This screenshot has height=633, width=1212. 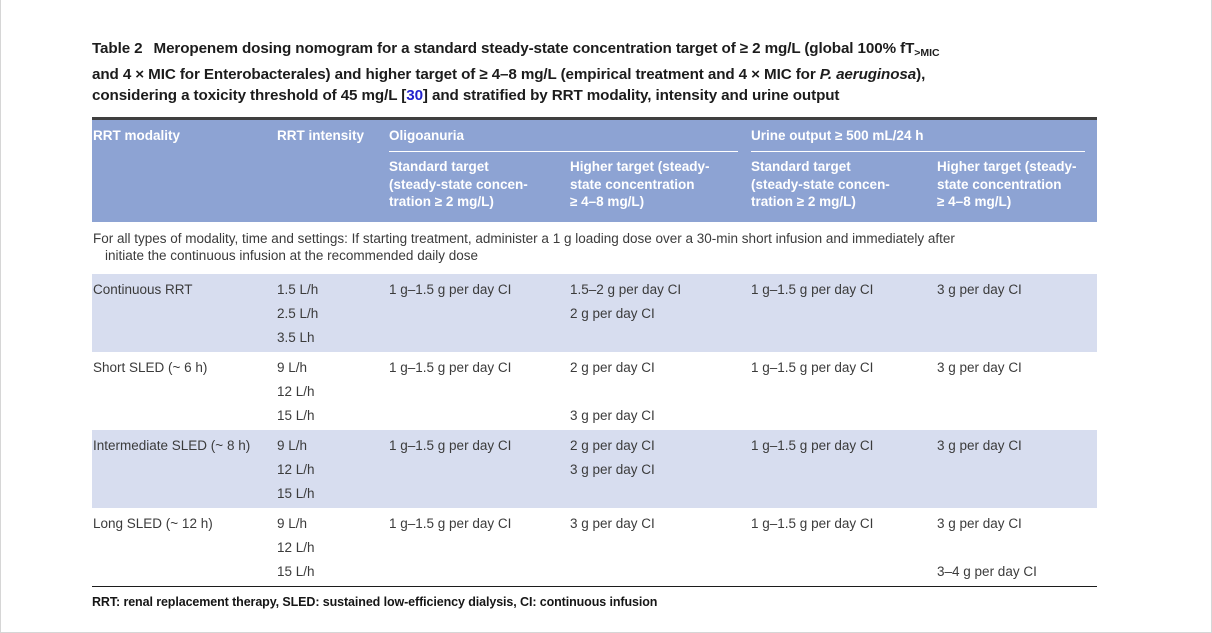 I want to click on caption-text: P. aeruginosa, so click(x=868, y=74).